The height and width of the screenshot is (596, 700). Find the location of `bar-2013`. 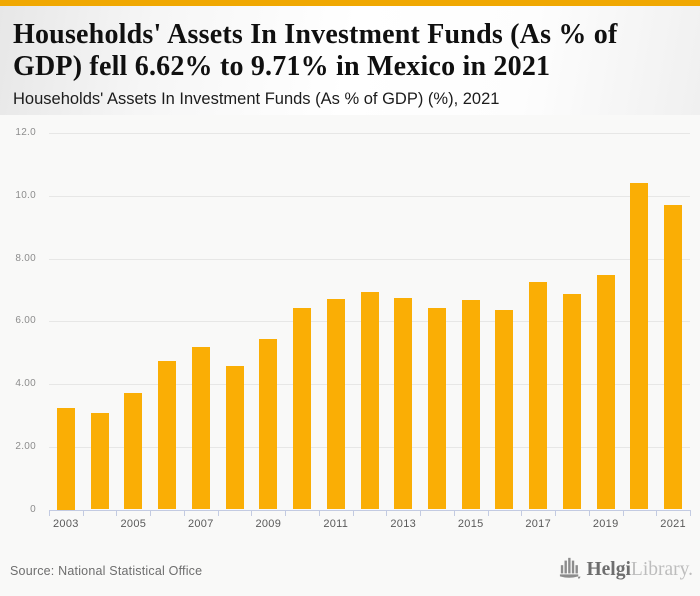

bar-2013 is located at coordinates (403, 404).